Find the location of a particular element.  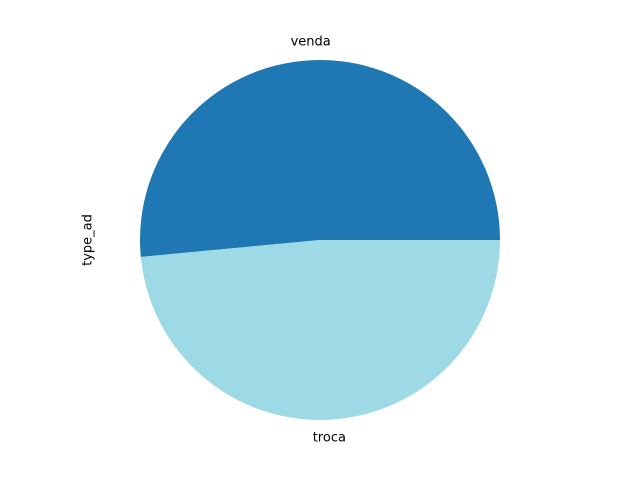

pie-label-venda: venda is located at coordinates (311, 42).